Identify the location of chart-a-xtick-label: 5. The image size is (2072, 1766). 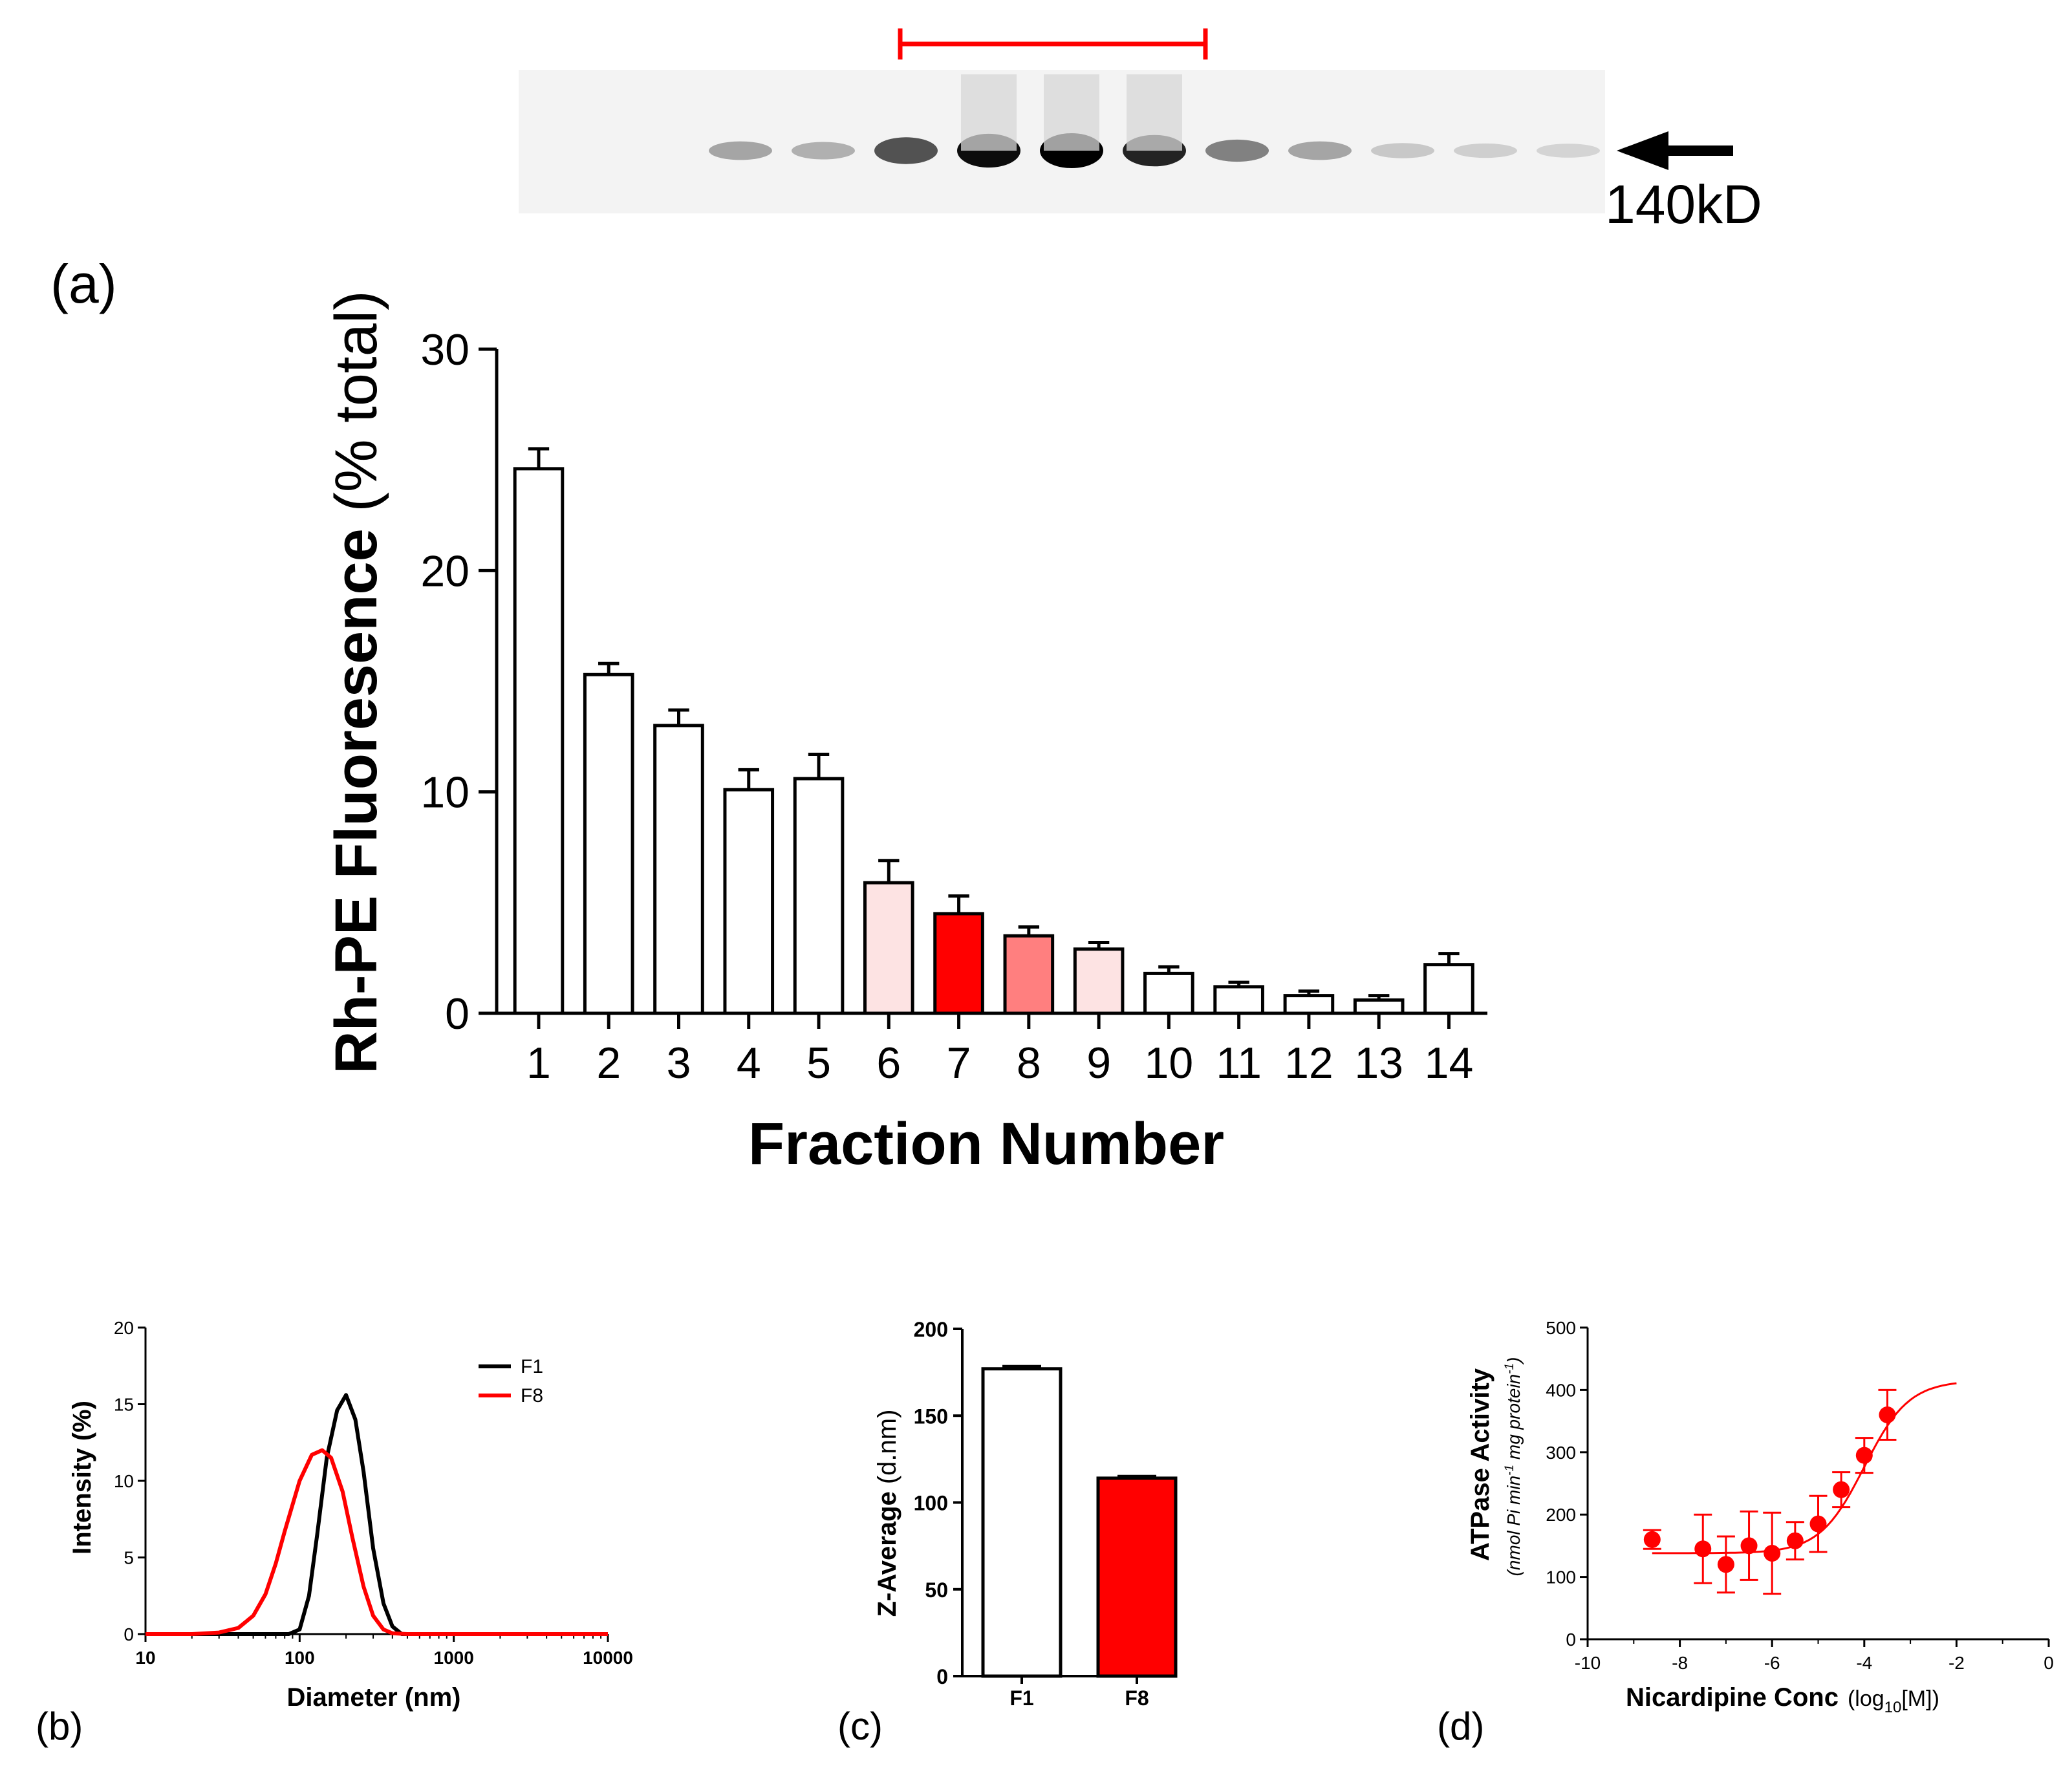
(818, 1063).